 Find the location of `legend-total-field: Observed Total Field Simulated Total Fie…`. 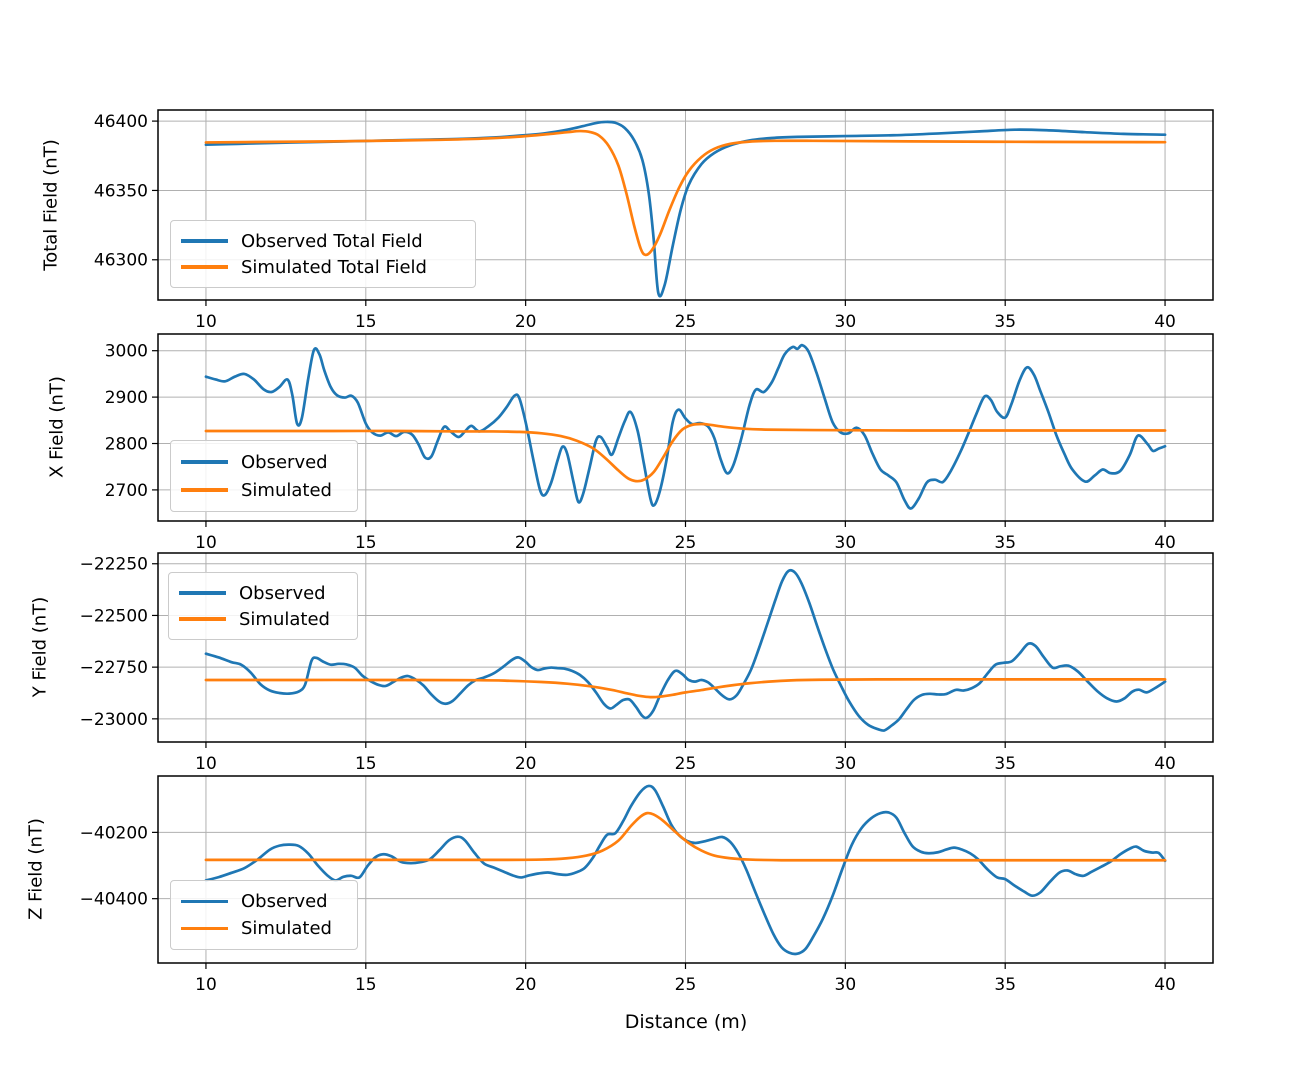

legend-total-field: Observed Total Field Simulated Total Fie… is located at coordinates (323, 254).